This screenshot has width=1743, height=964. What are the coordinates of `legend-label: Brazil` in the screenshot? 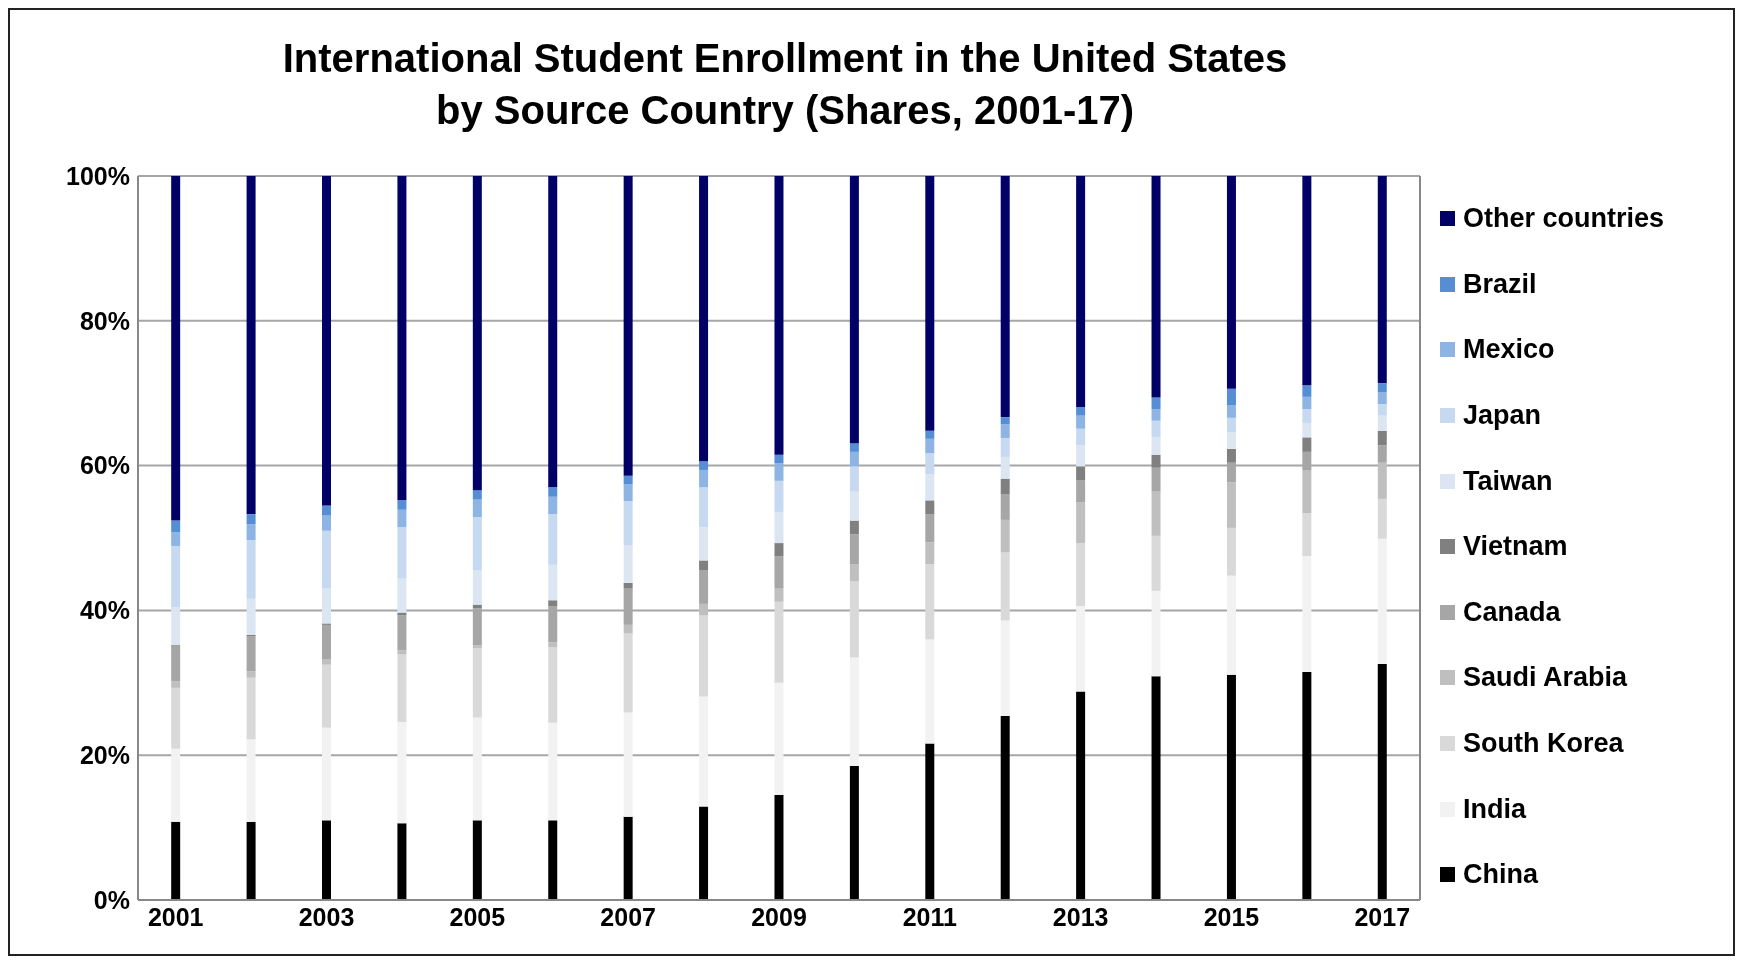 It's located at (1500, 284).